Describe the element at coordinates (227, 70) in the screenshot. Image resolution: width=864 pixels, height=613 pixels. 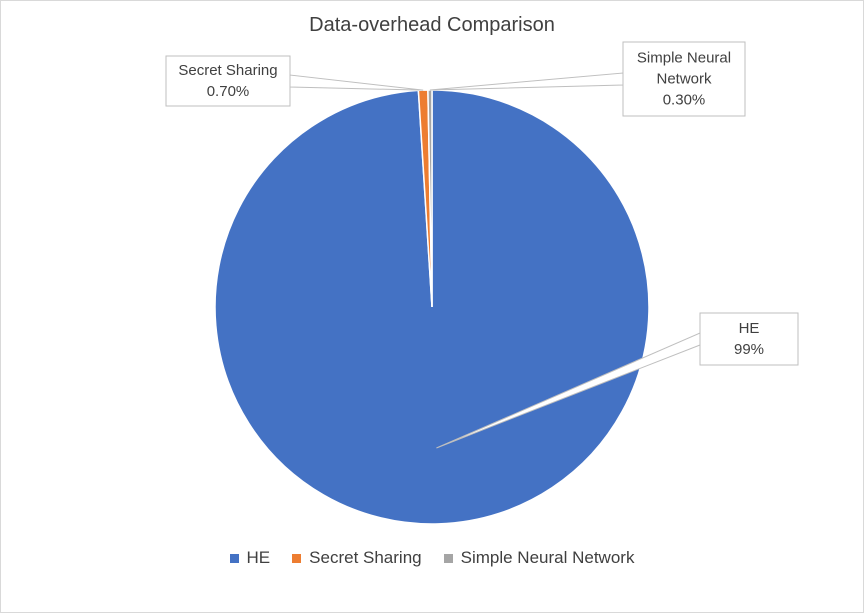
I see `data-label-category: Secret Sharing` at that location.